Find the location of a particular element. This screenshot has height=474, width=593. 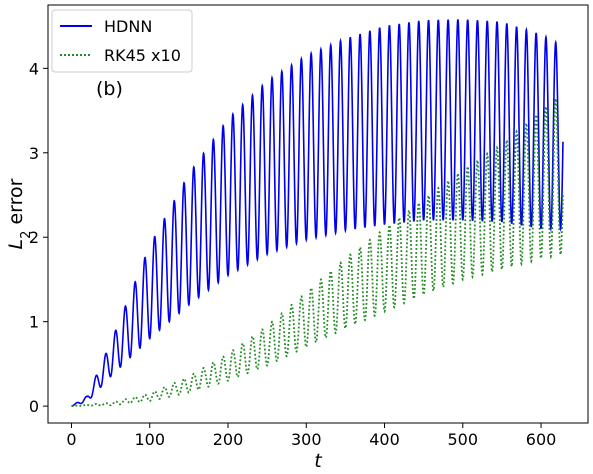

x-tick-label: 100 is located at coordinates (149, 439).